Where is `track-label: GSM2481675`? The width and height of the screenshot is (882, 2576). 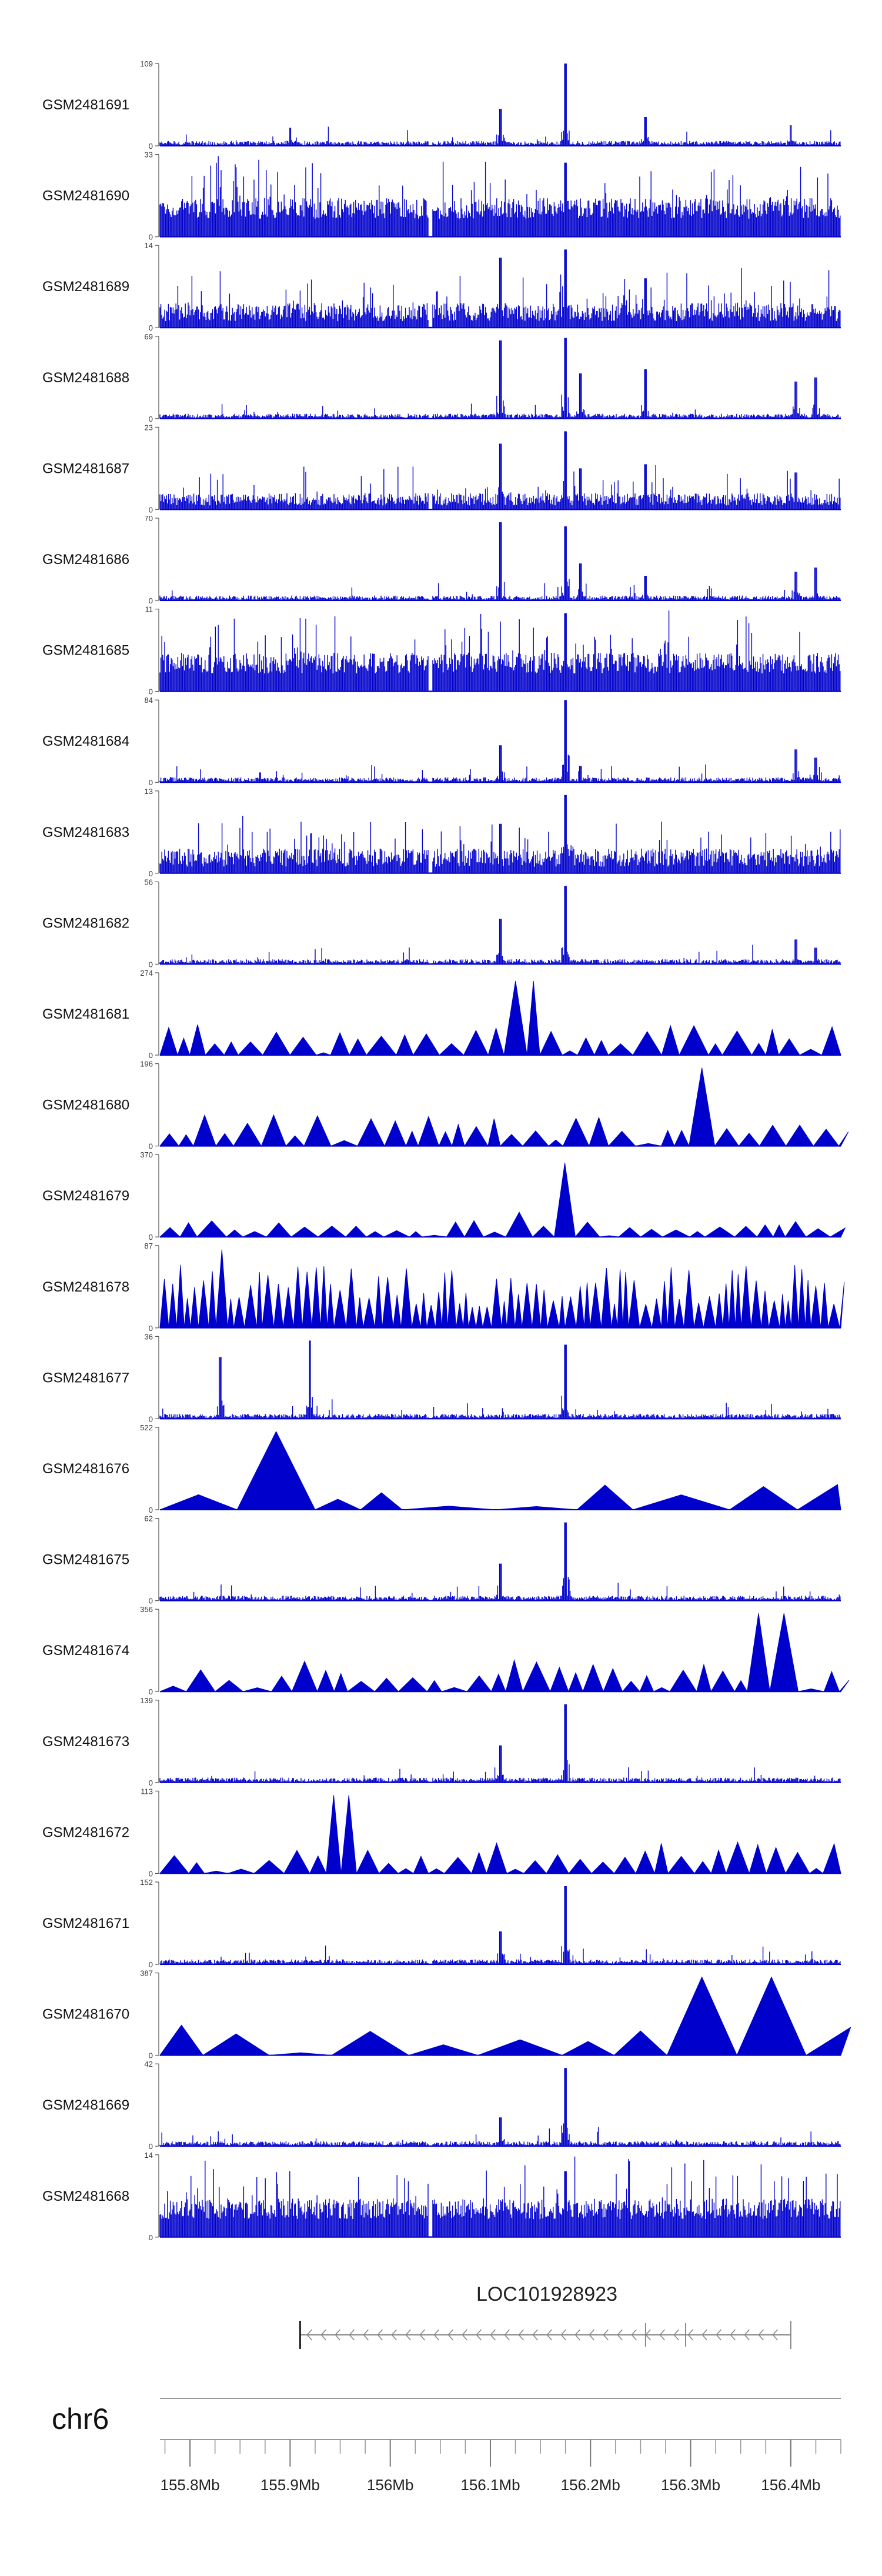
track-label: GSM2481675 is located at coordinates (85, 1560).